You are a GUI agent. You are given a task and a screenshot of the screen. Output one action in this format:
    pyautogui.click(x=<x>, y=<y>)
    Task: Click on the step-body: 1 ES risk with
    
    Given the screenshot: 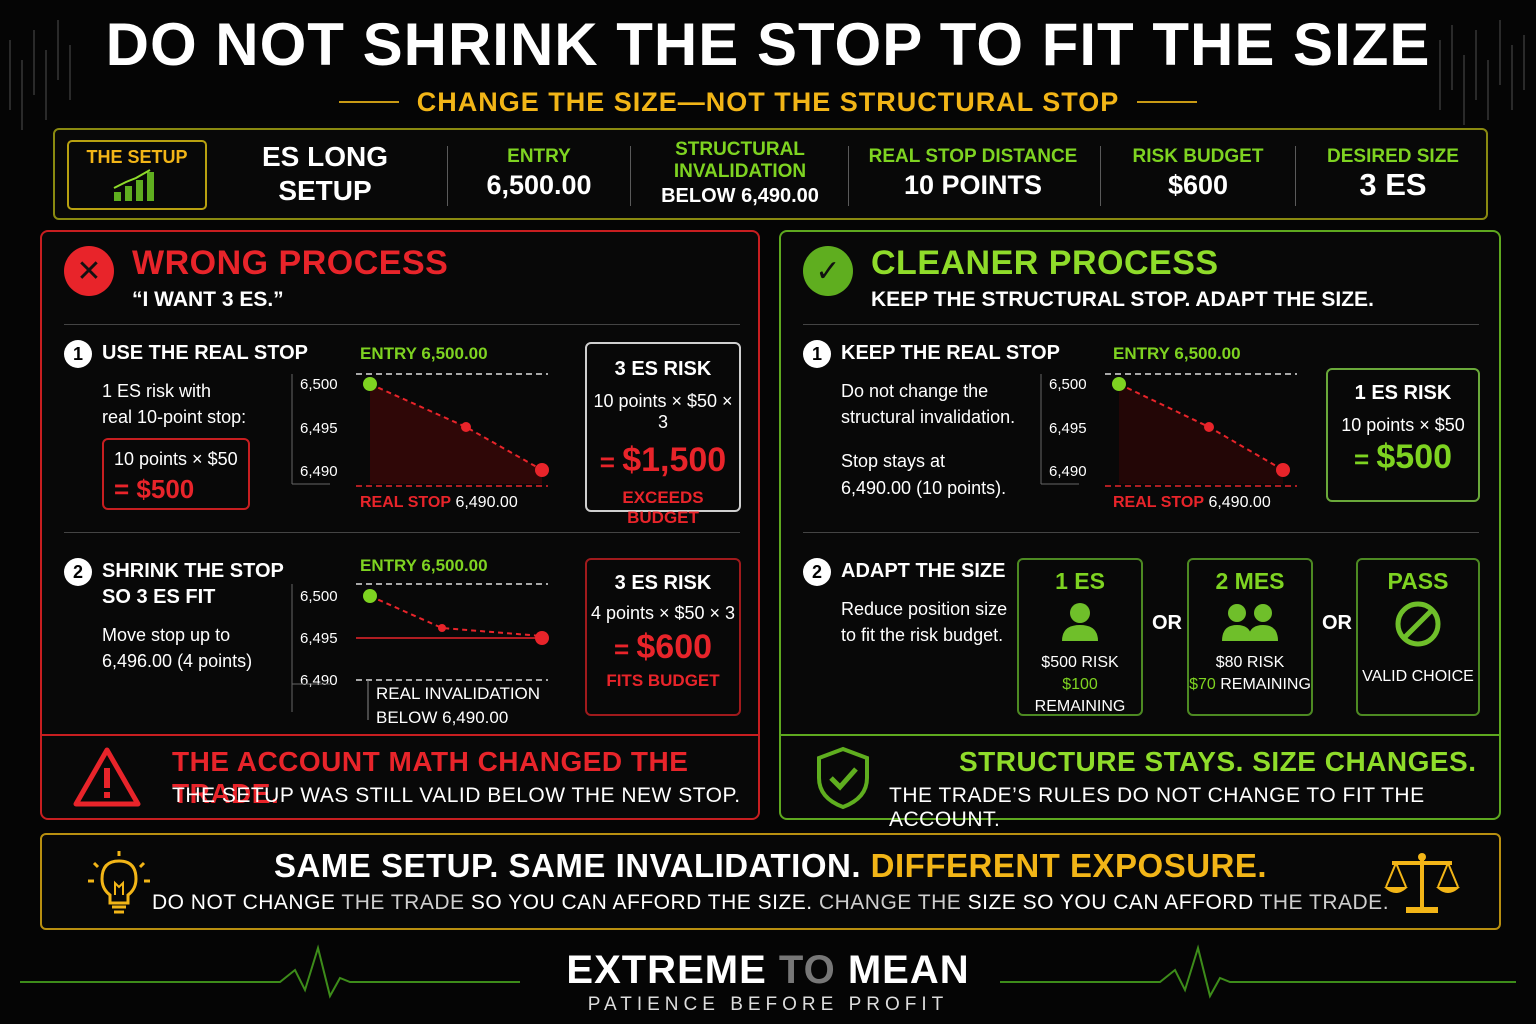 What is the action you would take?
    pyautogui.click(x=157, y=391)
    